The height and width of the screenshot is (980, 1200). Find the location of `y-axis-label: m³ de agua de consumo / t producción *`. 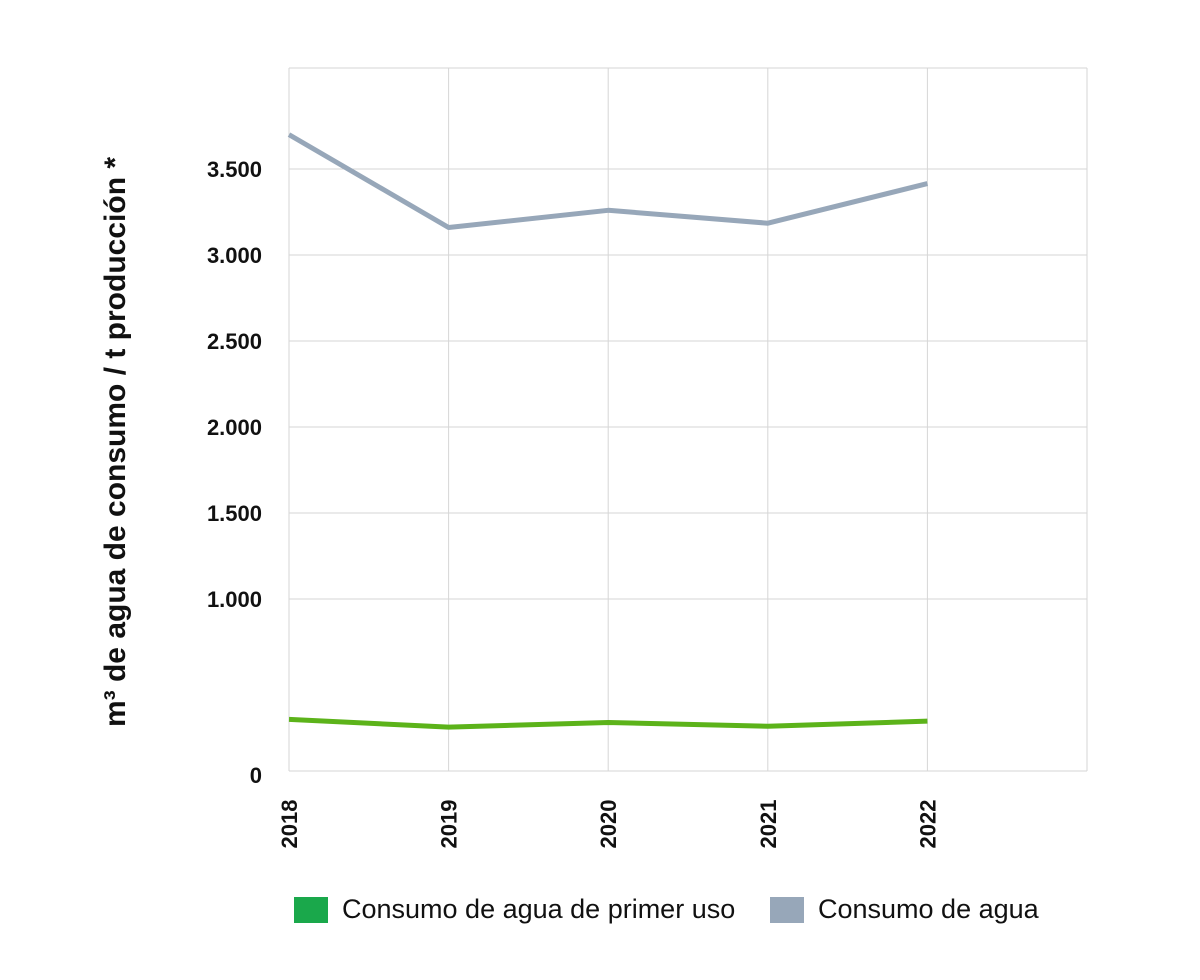

y-axis-label: m³ de agua de consumo / t producción * is located at coordinates (115, 442).